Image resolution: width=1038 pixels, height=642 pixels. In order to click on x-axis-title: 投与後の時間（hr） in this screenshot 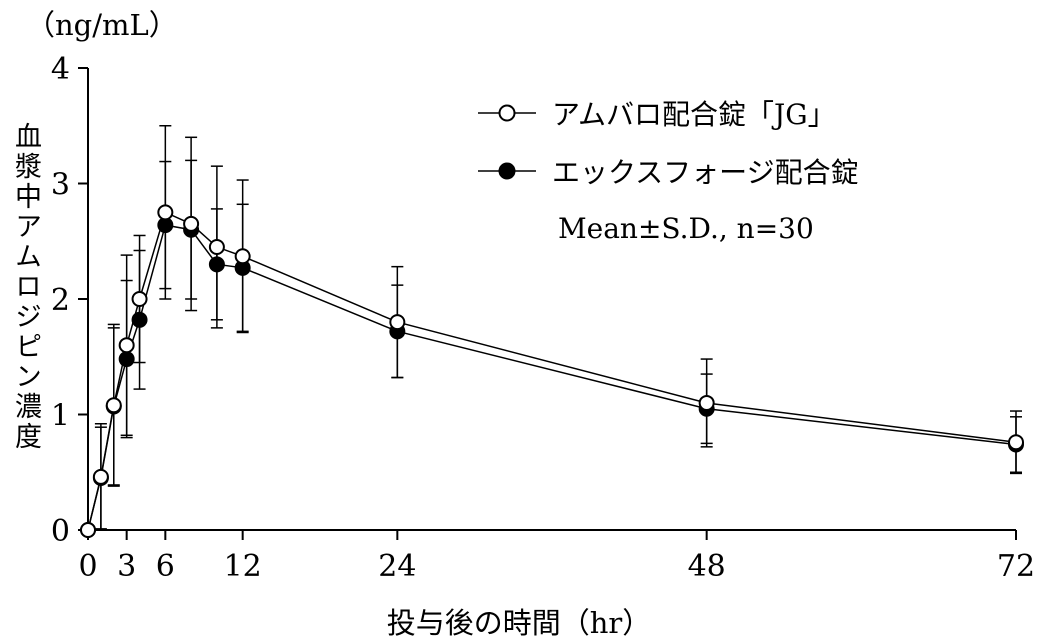, I will do `click(519, 623)`.